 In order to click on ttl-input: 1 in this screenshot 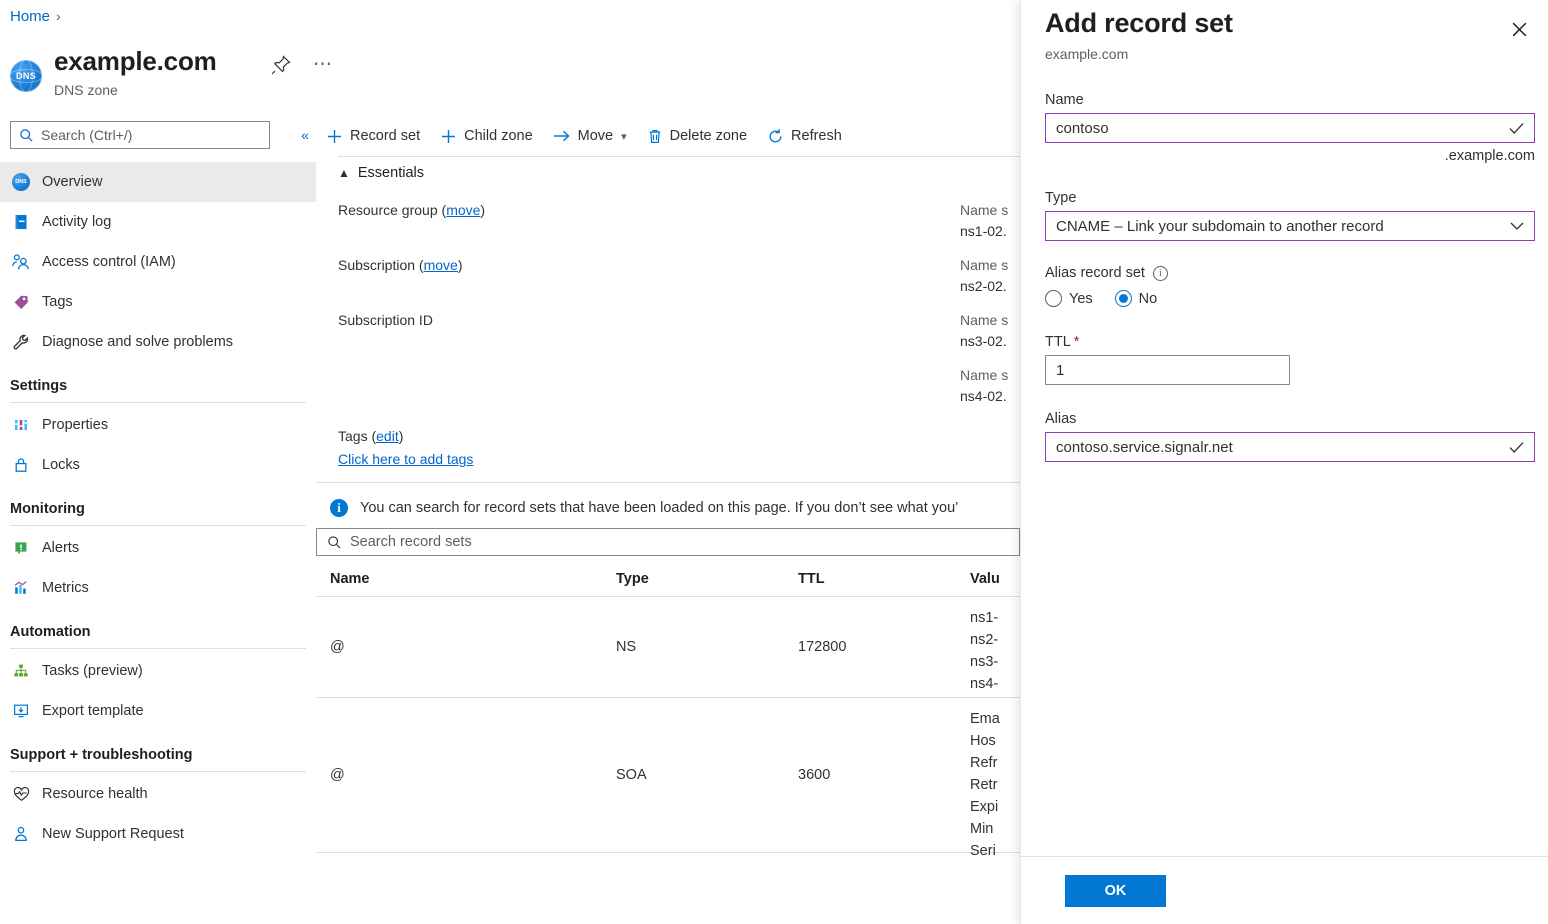, I will do `click(1167, 370)`.